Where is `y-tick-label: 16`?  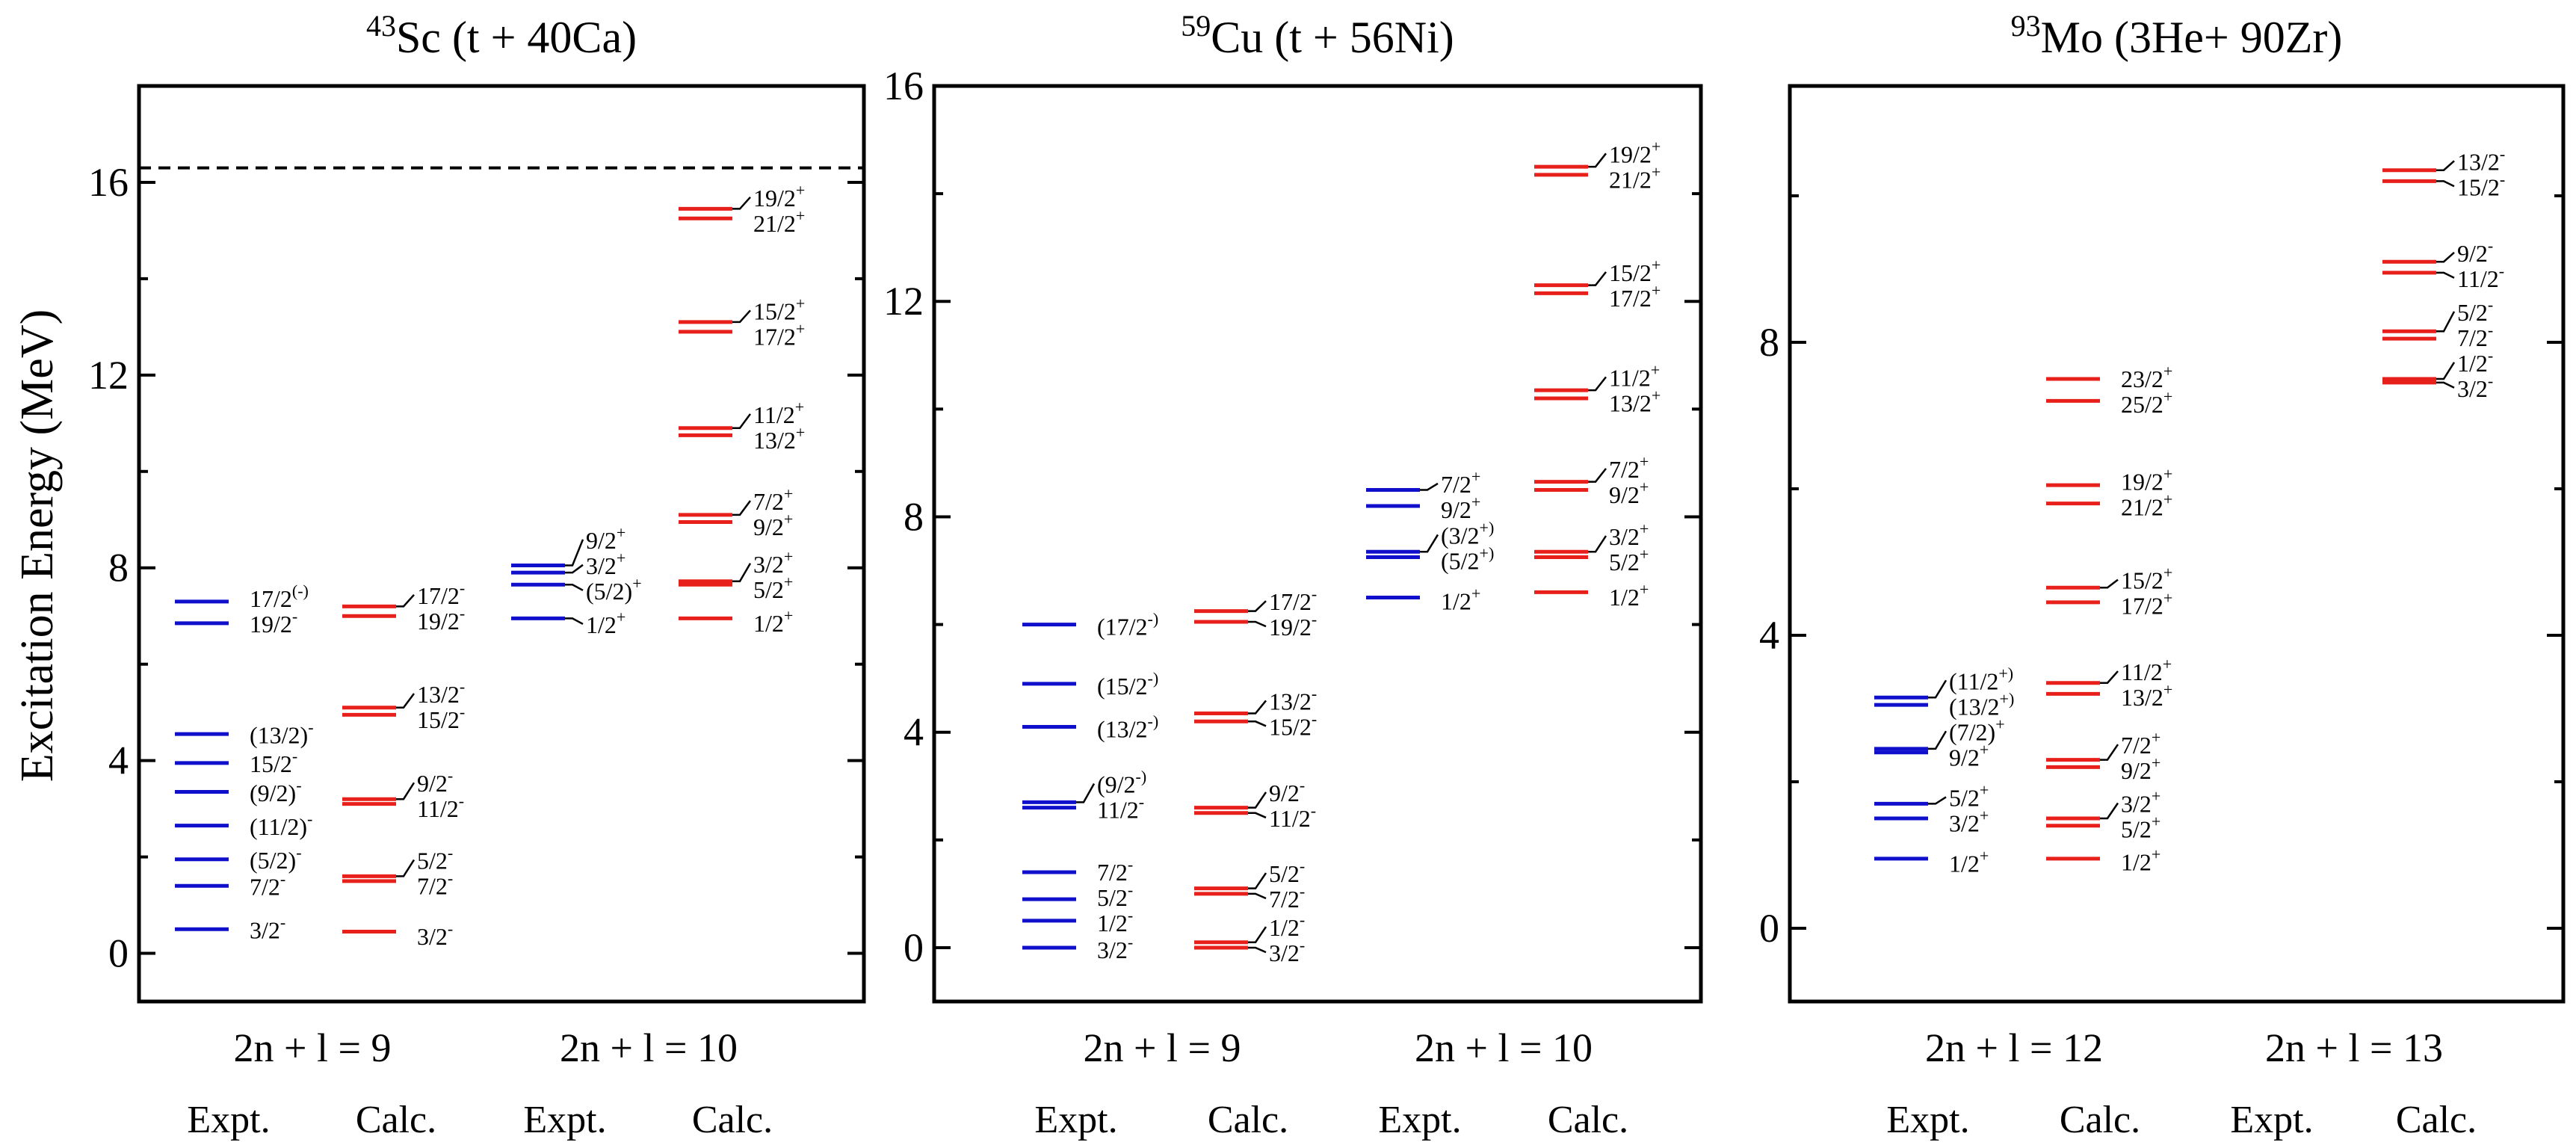
y-tick-label: 16 is located at coordinates (903, 86).